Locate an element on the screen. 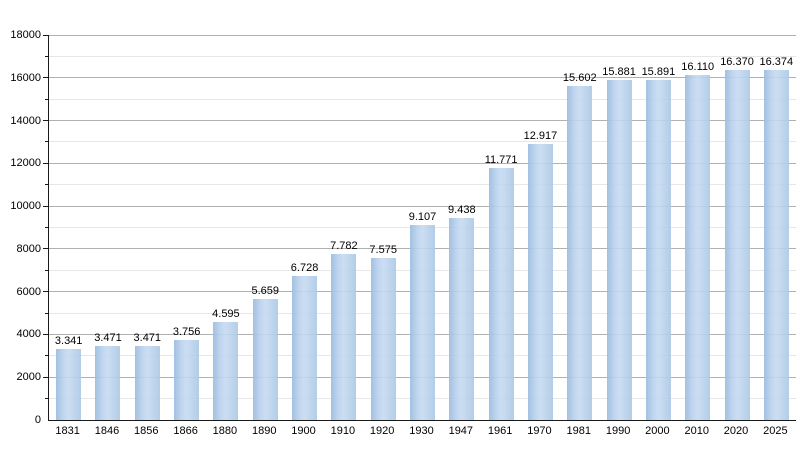 This screenshot has height=450, width=800. bar-1866: 3.756 is located at coordinates (186, 373).